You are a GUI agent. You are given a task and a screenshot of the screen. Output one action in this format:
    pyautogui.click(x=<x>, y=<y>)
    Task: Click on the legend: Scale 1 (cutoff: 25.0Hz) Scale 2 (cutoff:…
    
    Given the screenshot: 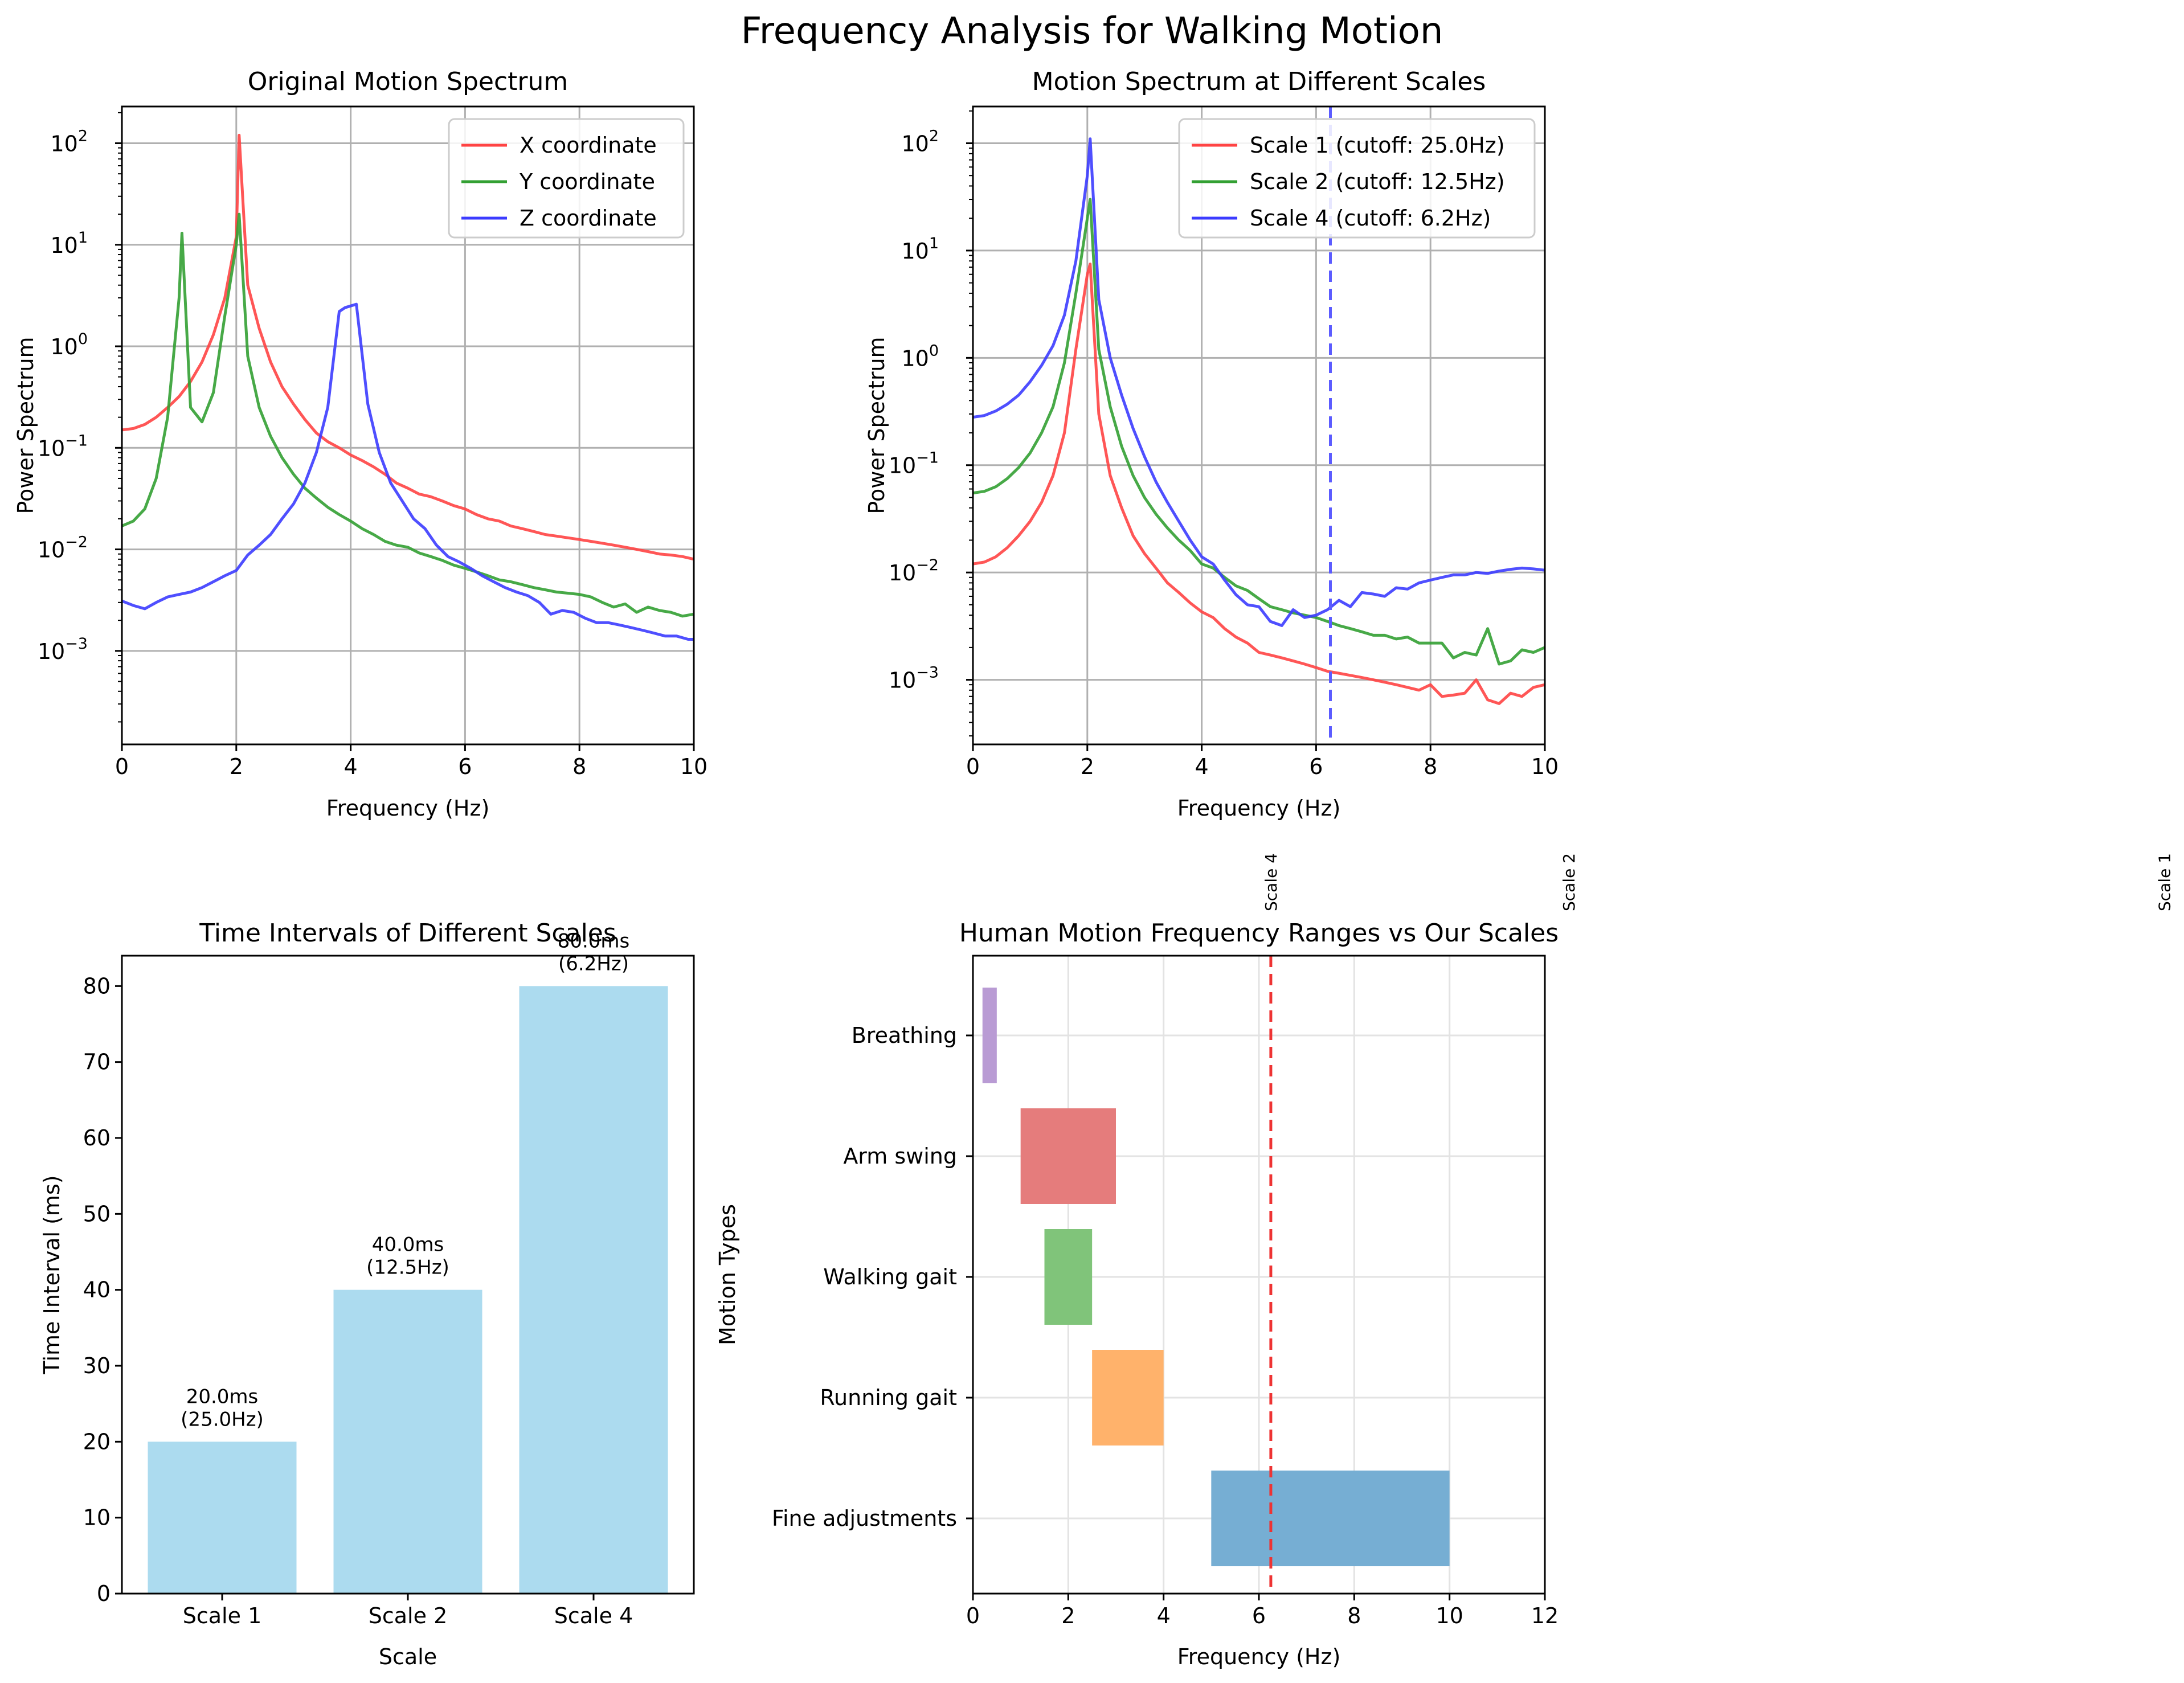 What is the action you would take?
    pyautogui.click(x=1357, y=178)
    